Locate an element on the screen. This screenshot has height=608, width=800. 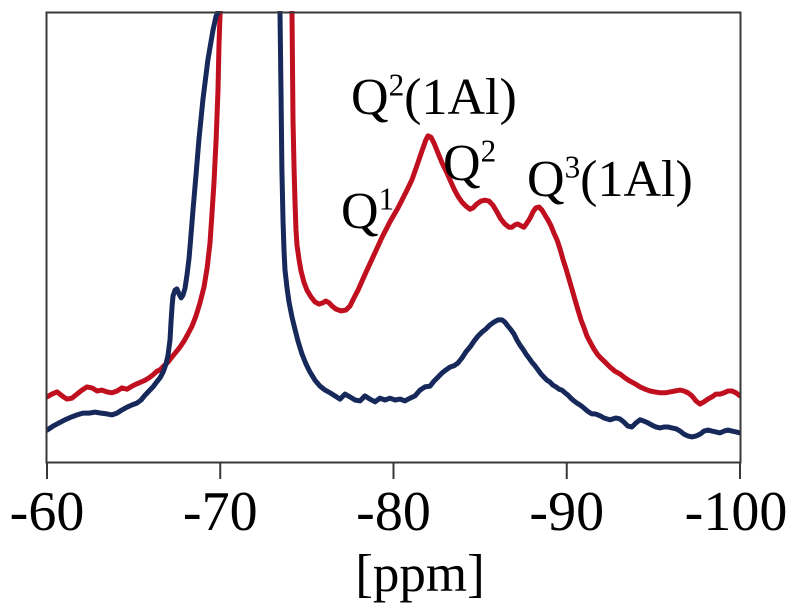
x-tick-label: -70 is located at coordinates (220, 512).